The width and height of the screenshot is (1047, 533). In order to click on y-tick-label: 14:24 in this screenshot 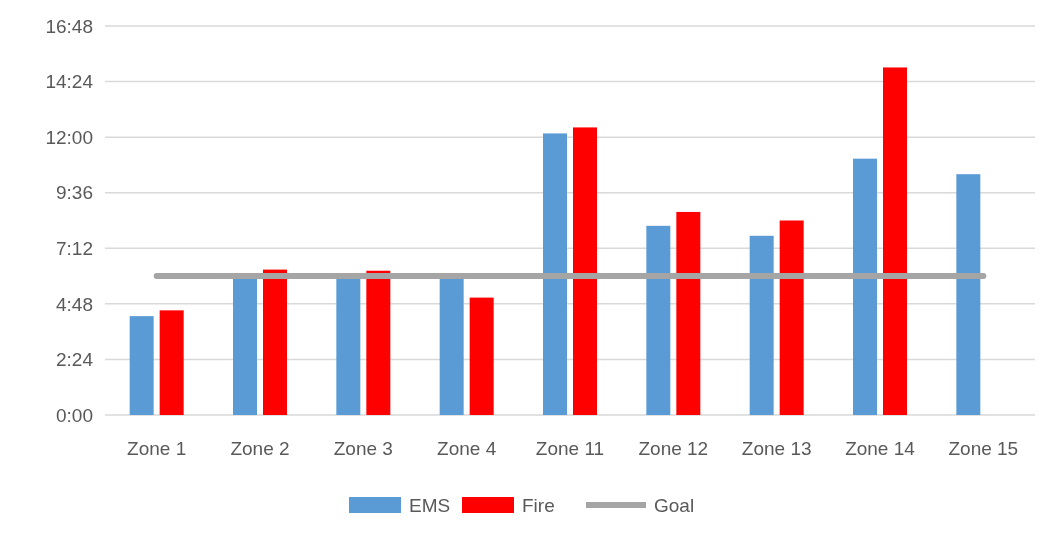, I will do `click(69, 82)`.